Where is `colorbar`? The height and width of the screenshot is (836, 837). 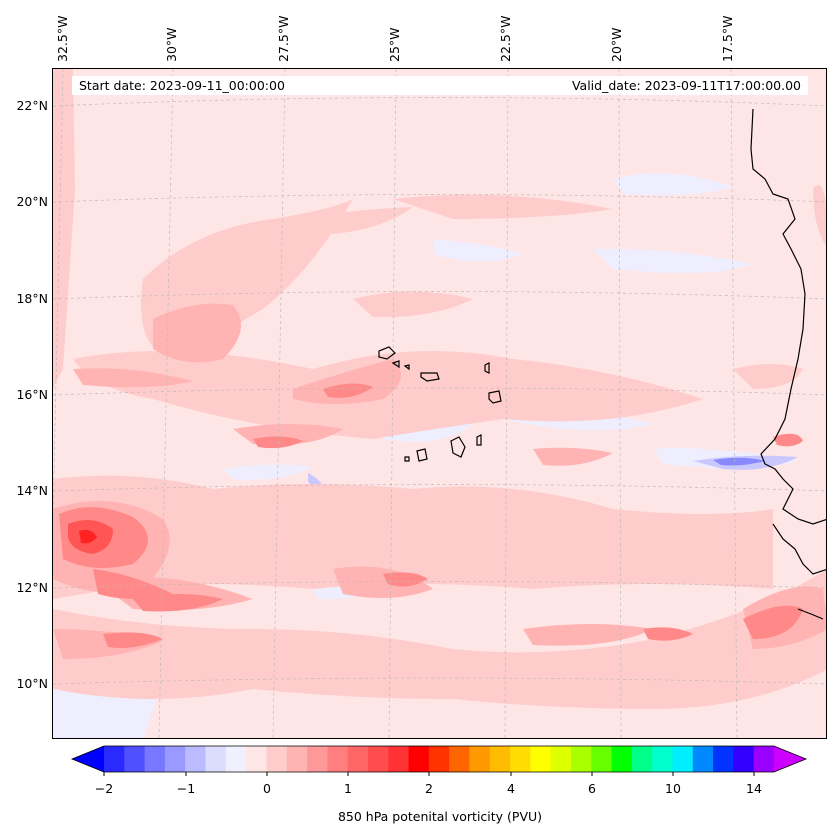 colorbar is located at coordinates (439, 760).